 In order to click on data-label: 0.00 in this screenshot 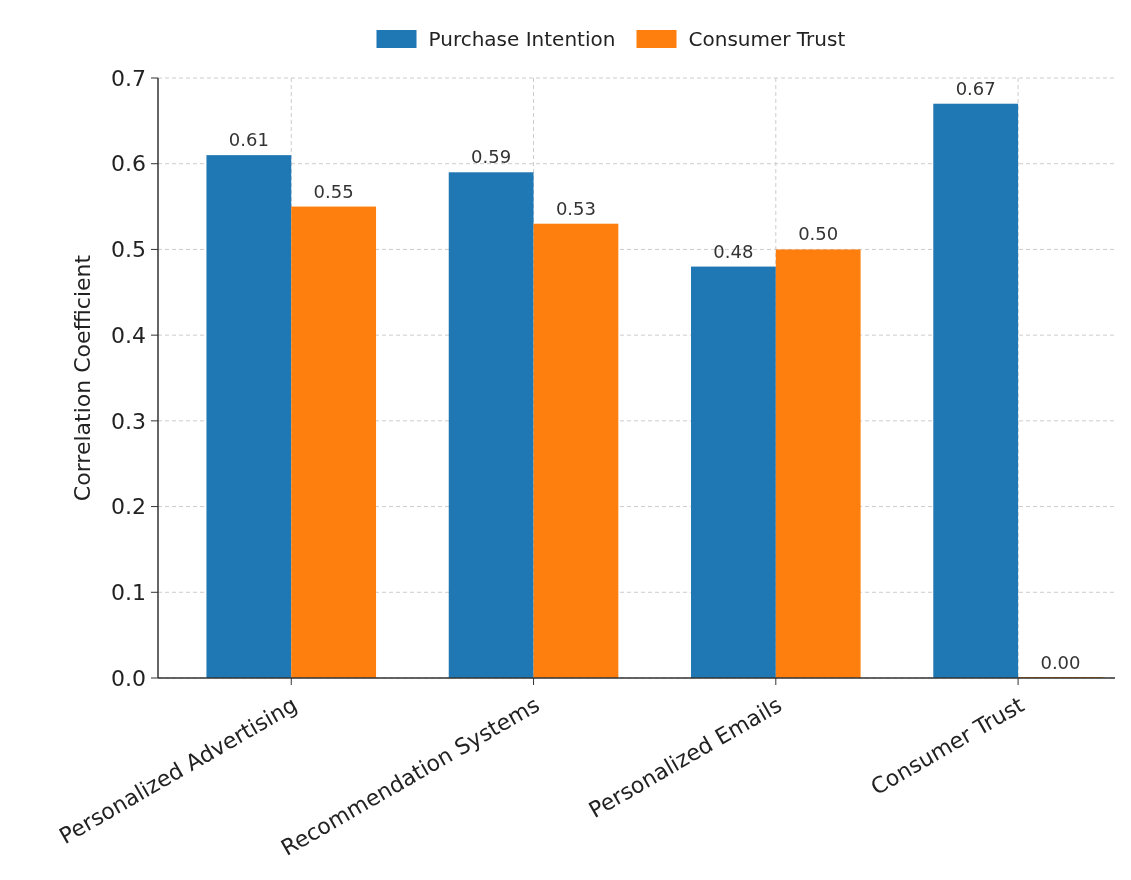, I will do `click(1060, 662)`.